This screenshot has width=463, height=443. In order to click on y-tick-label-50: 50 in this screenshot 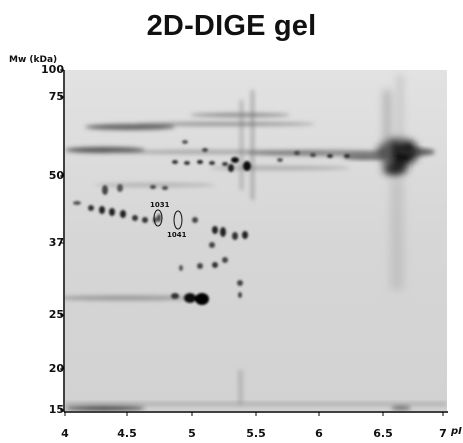, I will do `click(56, 175)`.